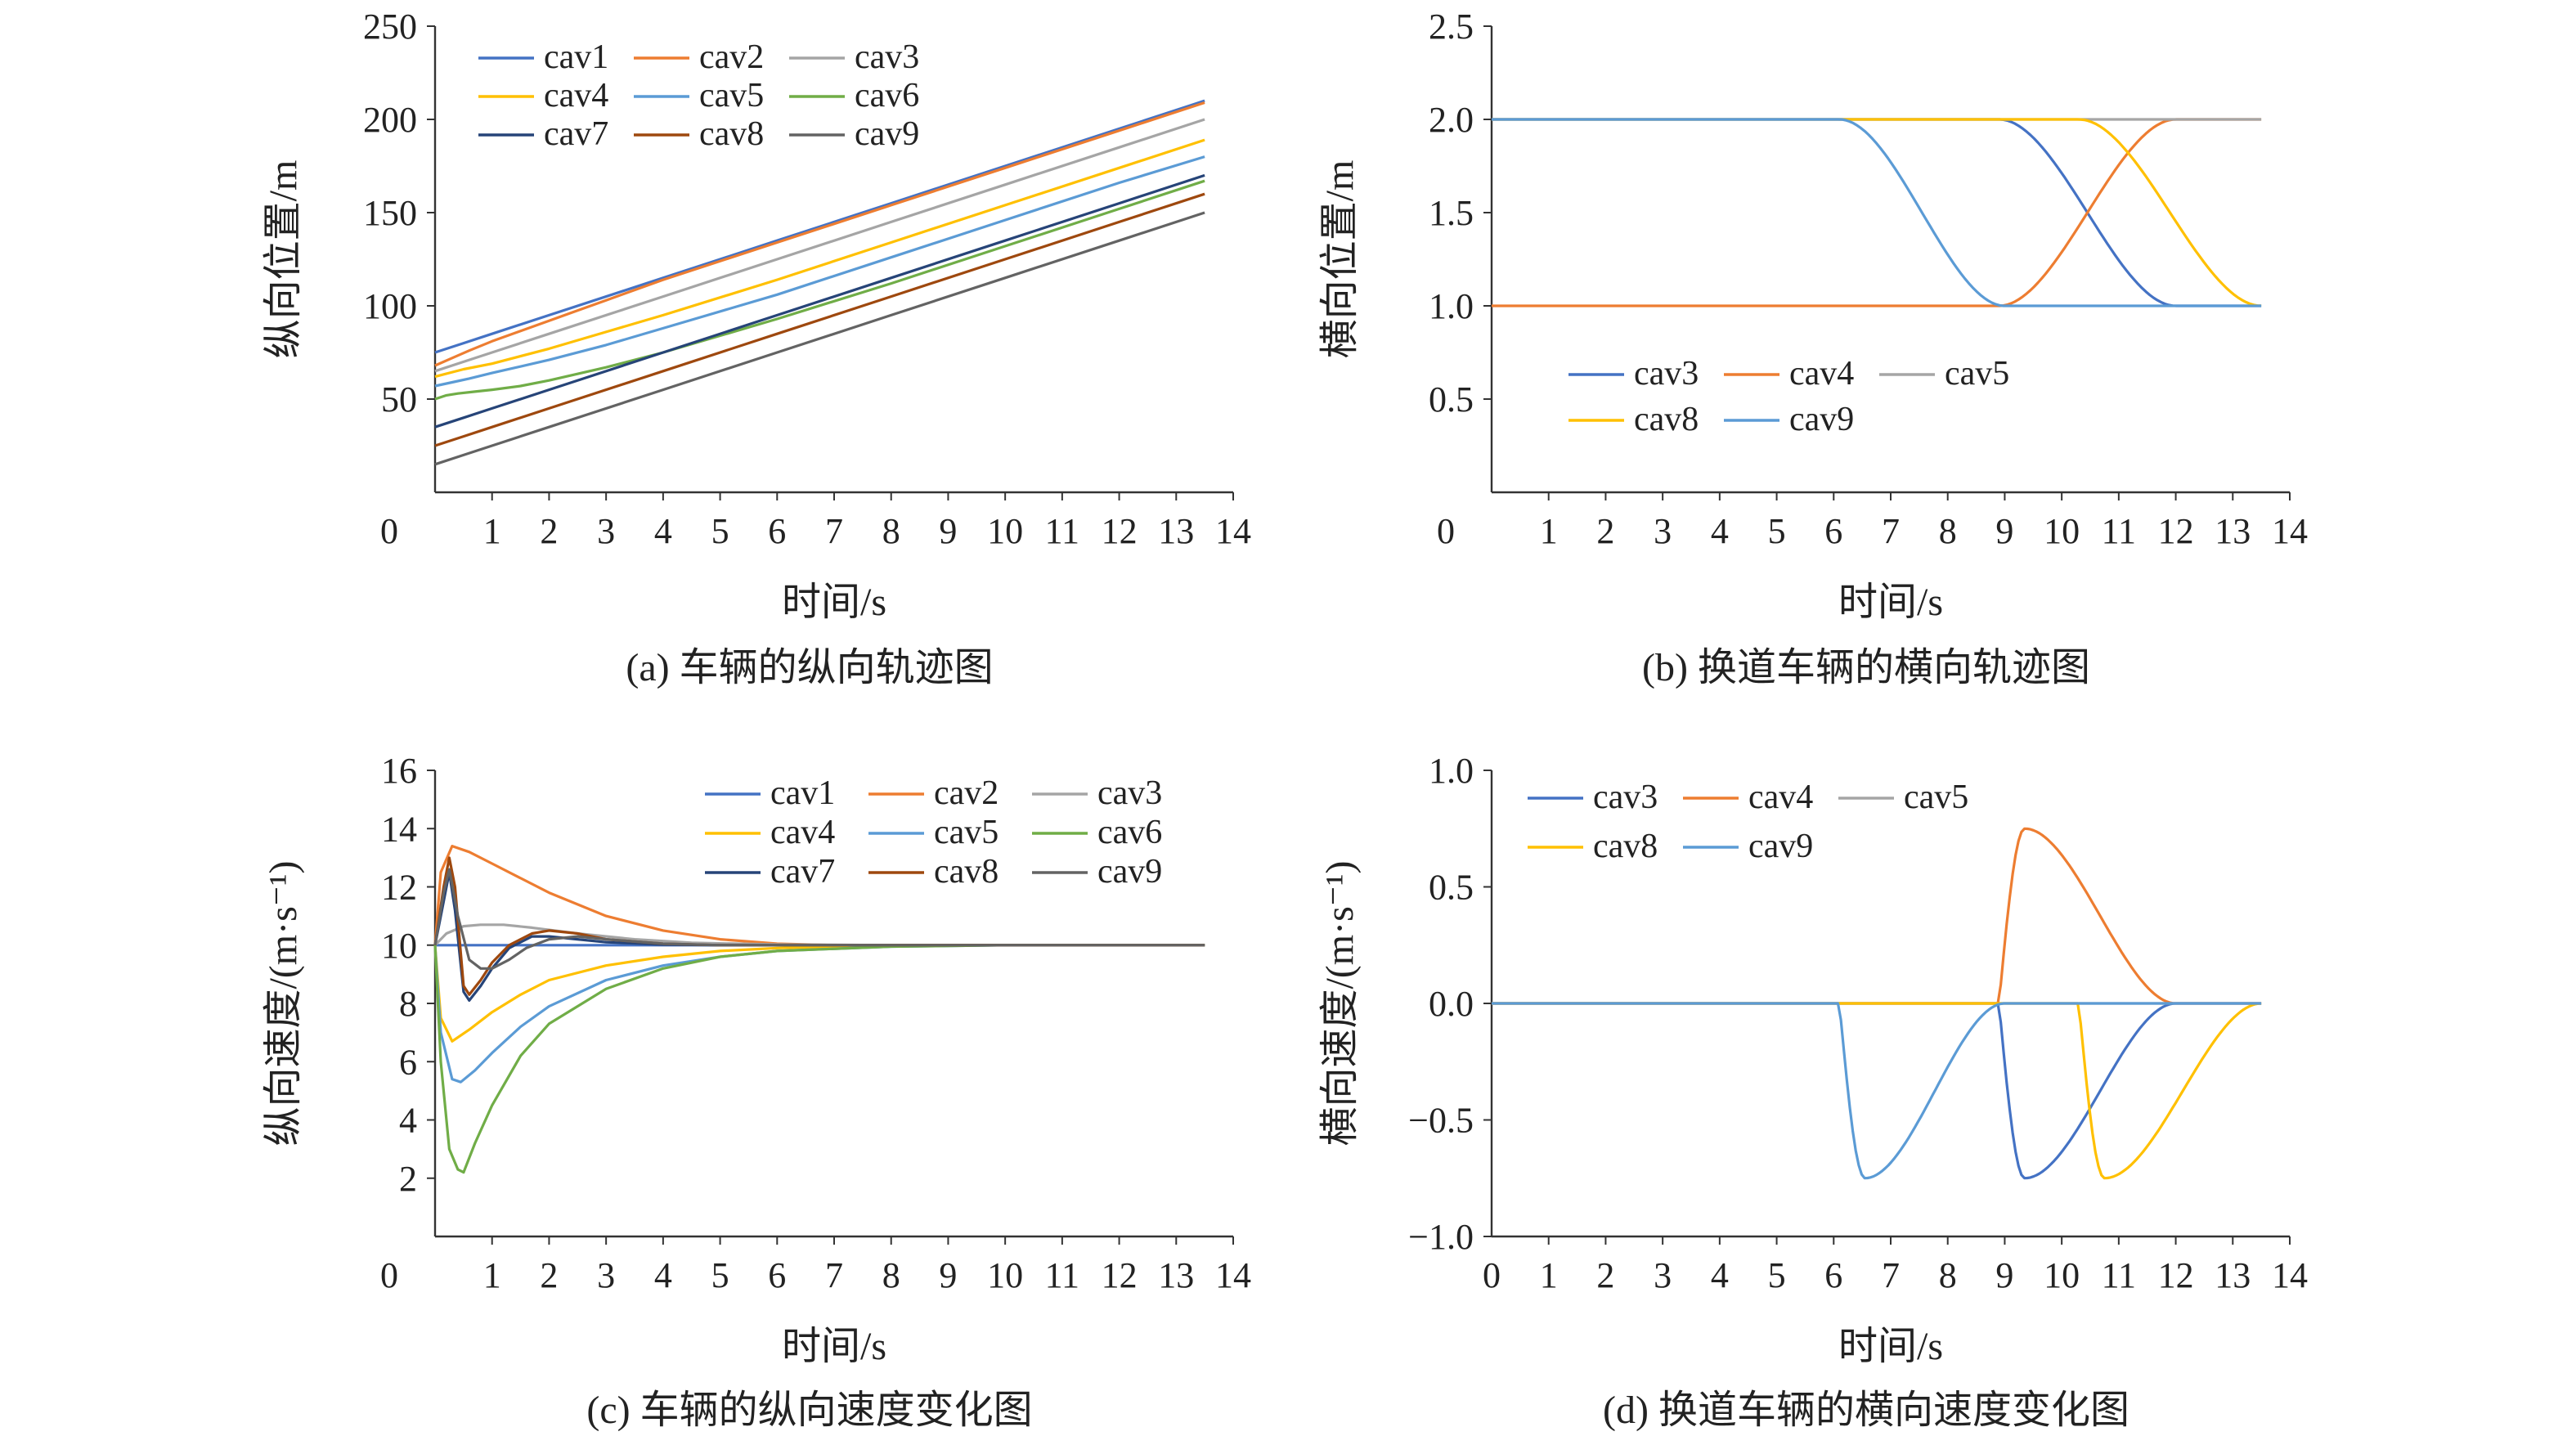 The height and width of the screenshot is (1454, 2576). What do you see at coordinates (576, 57) in the screenshot?
I see `legend-label-cav1: cav1` at bounding box center [576, 57].